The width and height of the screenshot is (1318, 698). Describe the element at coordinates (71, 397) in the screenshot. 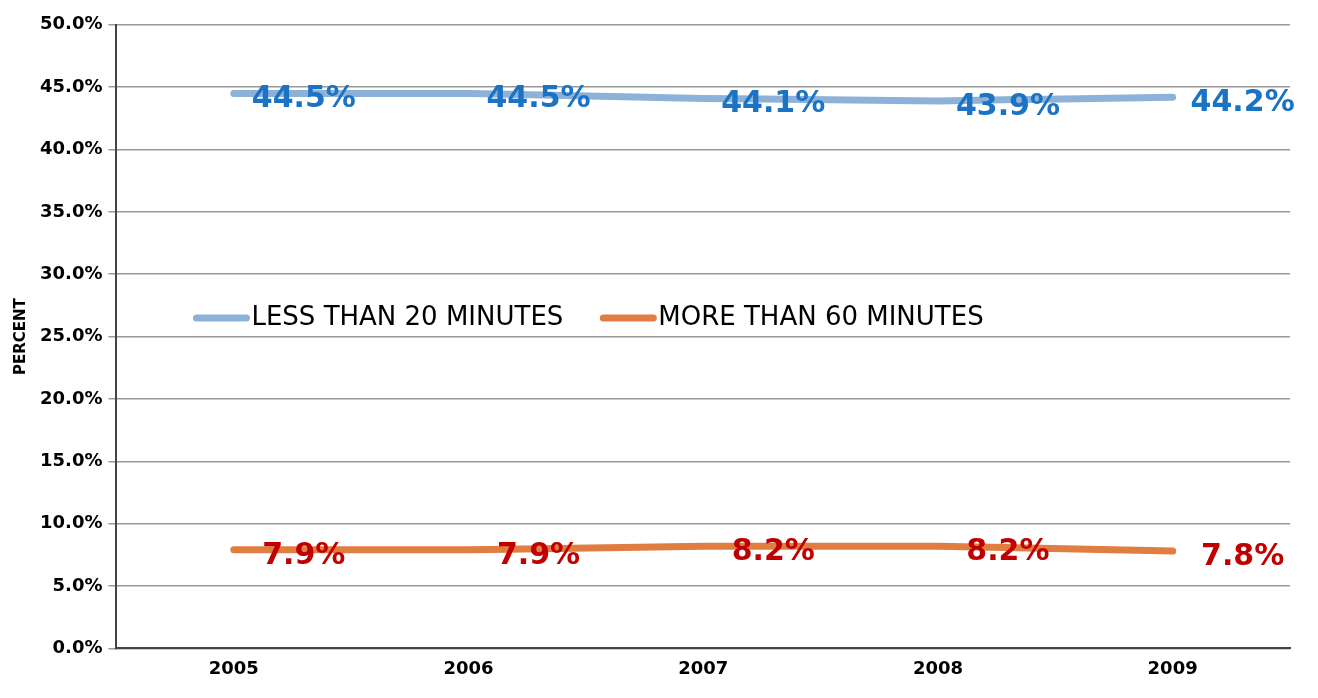

I see `y-tick-label: 20.0%` at that location.